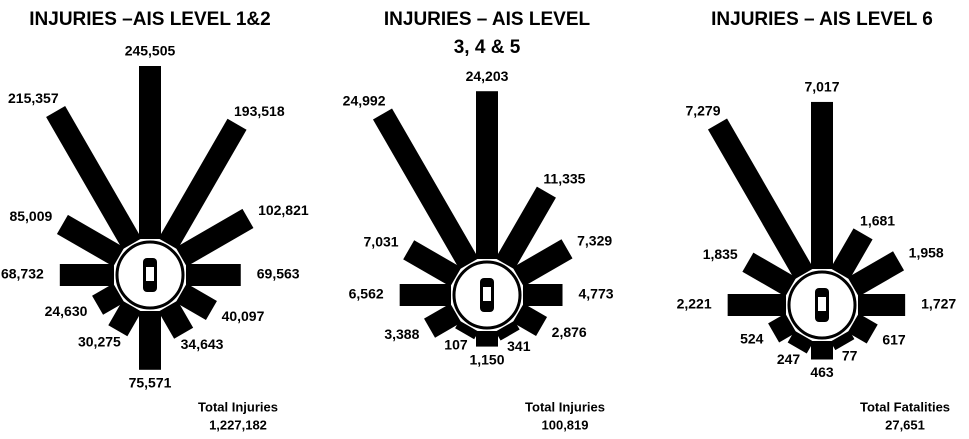 The height and width of the screenshot is (439, 969). Describe the element at coordinates (850, 355) in the screenshot. I see `value-label: 77` at that location.